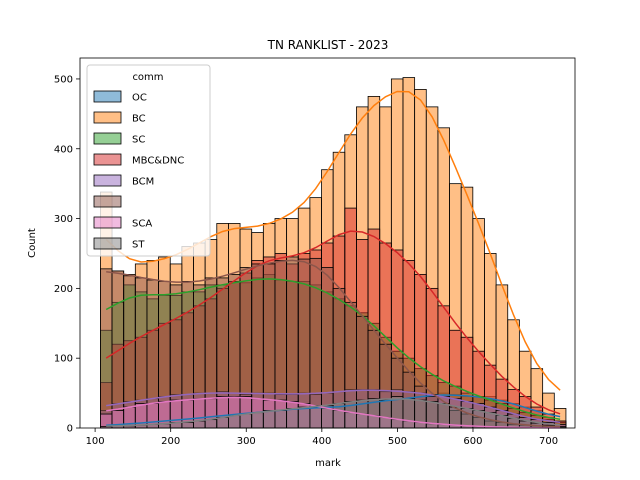 This screenshot has height=480, width=640. Describe the element at coordinates (107, 243) in the screenshot. I see `legend-swatch-st` at that location.